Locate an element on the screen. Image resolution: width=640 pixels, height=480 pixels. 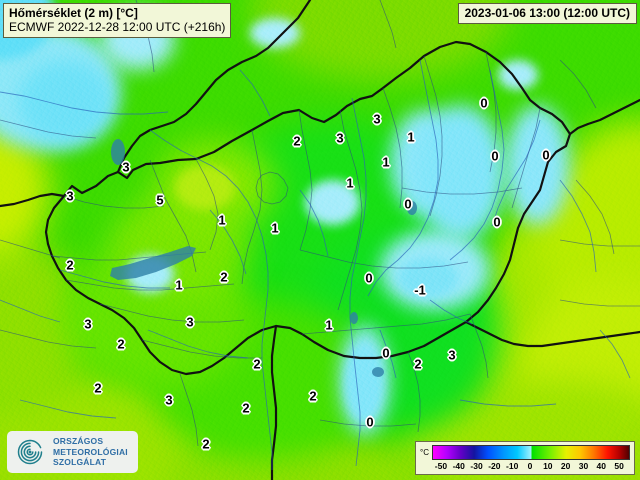
omsz-logo-line3: SZOLGÁLAT is located at coordinates (80, 462).